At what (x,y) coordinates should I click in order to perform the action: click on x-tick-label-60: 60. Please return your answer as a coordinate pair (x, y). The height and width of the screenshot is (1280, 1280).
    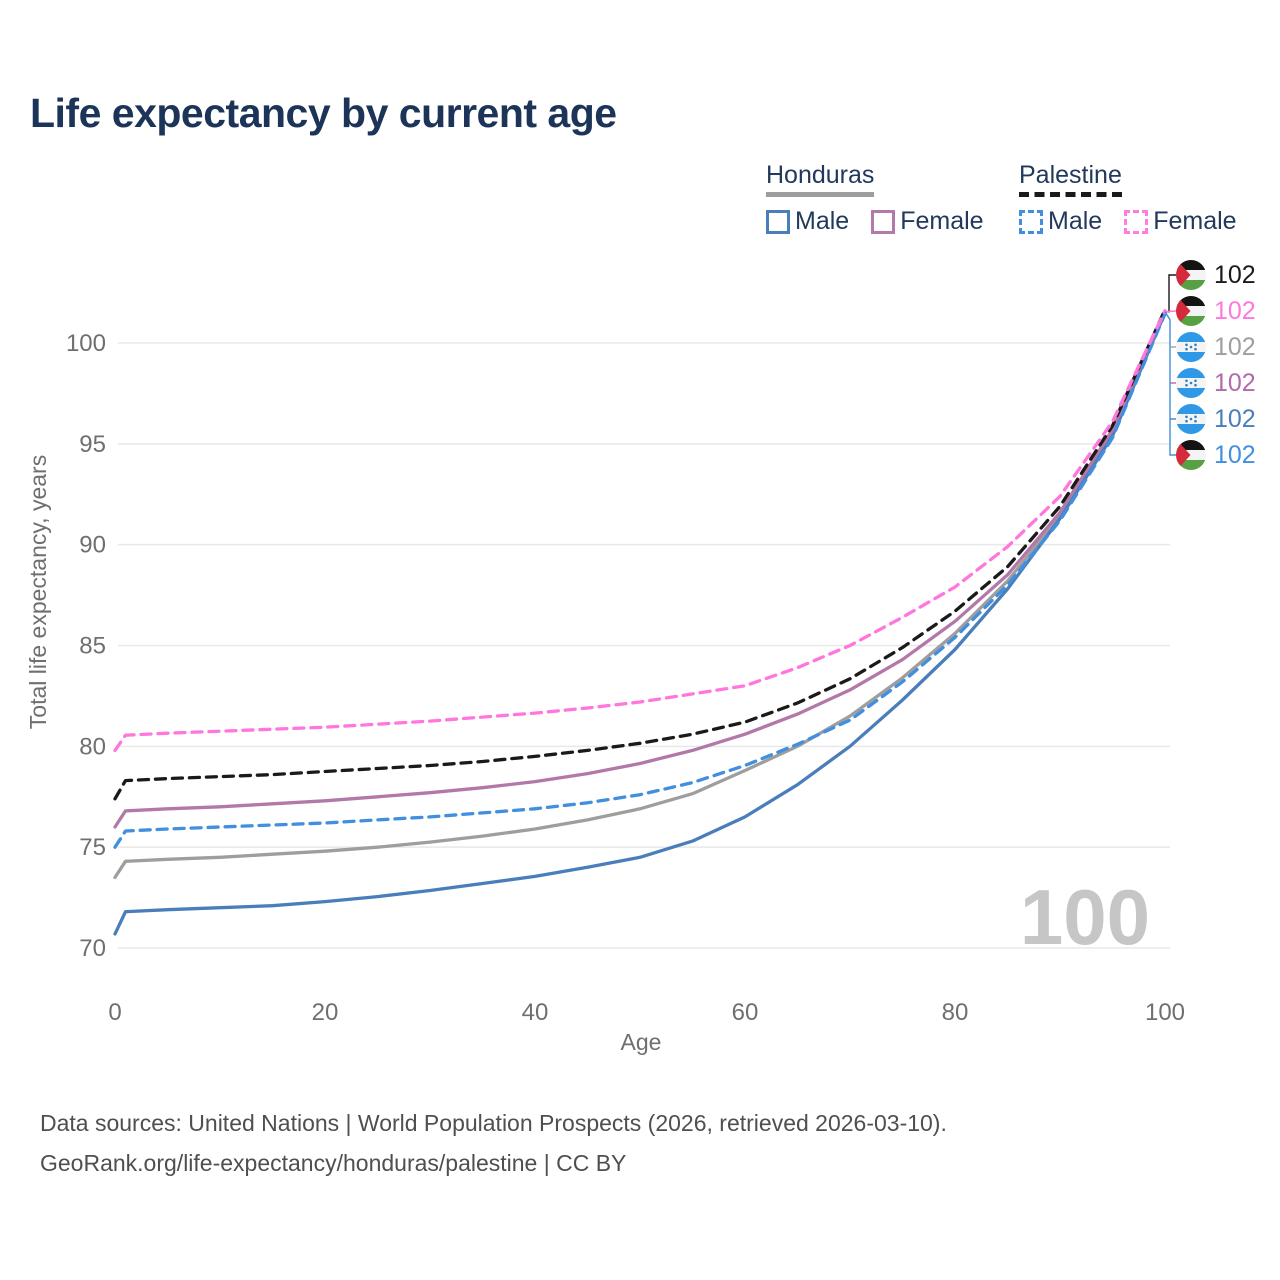
    Looking at the image, I should click on (745, 1012).